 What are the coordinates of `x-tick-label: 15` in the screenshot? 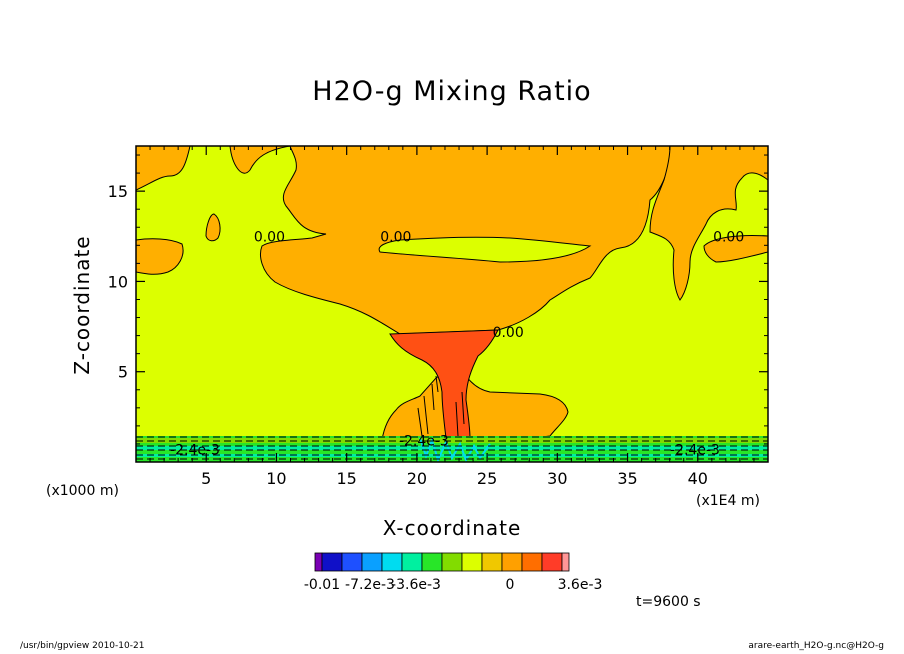 It's located at (346, 478).